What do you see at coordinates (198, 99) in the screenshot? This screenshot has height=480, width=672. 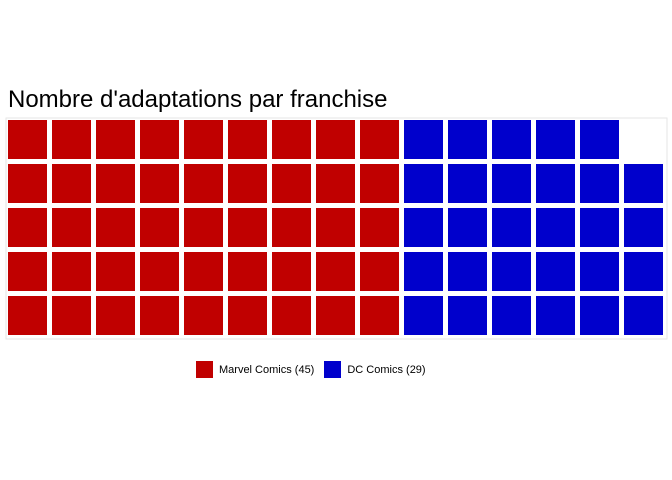 I see `chart-title: Nombre d'adaptations par franchise` at bounding box center [198, 99].